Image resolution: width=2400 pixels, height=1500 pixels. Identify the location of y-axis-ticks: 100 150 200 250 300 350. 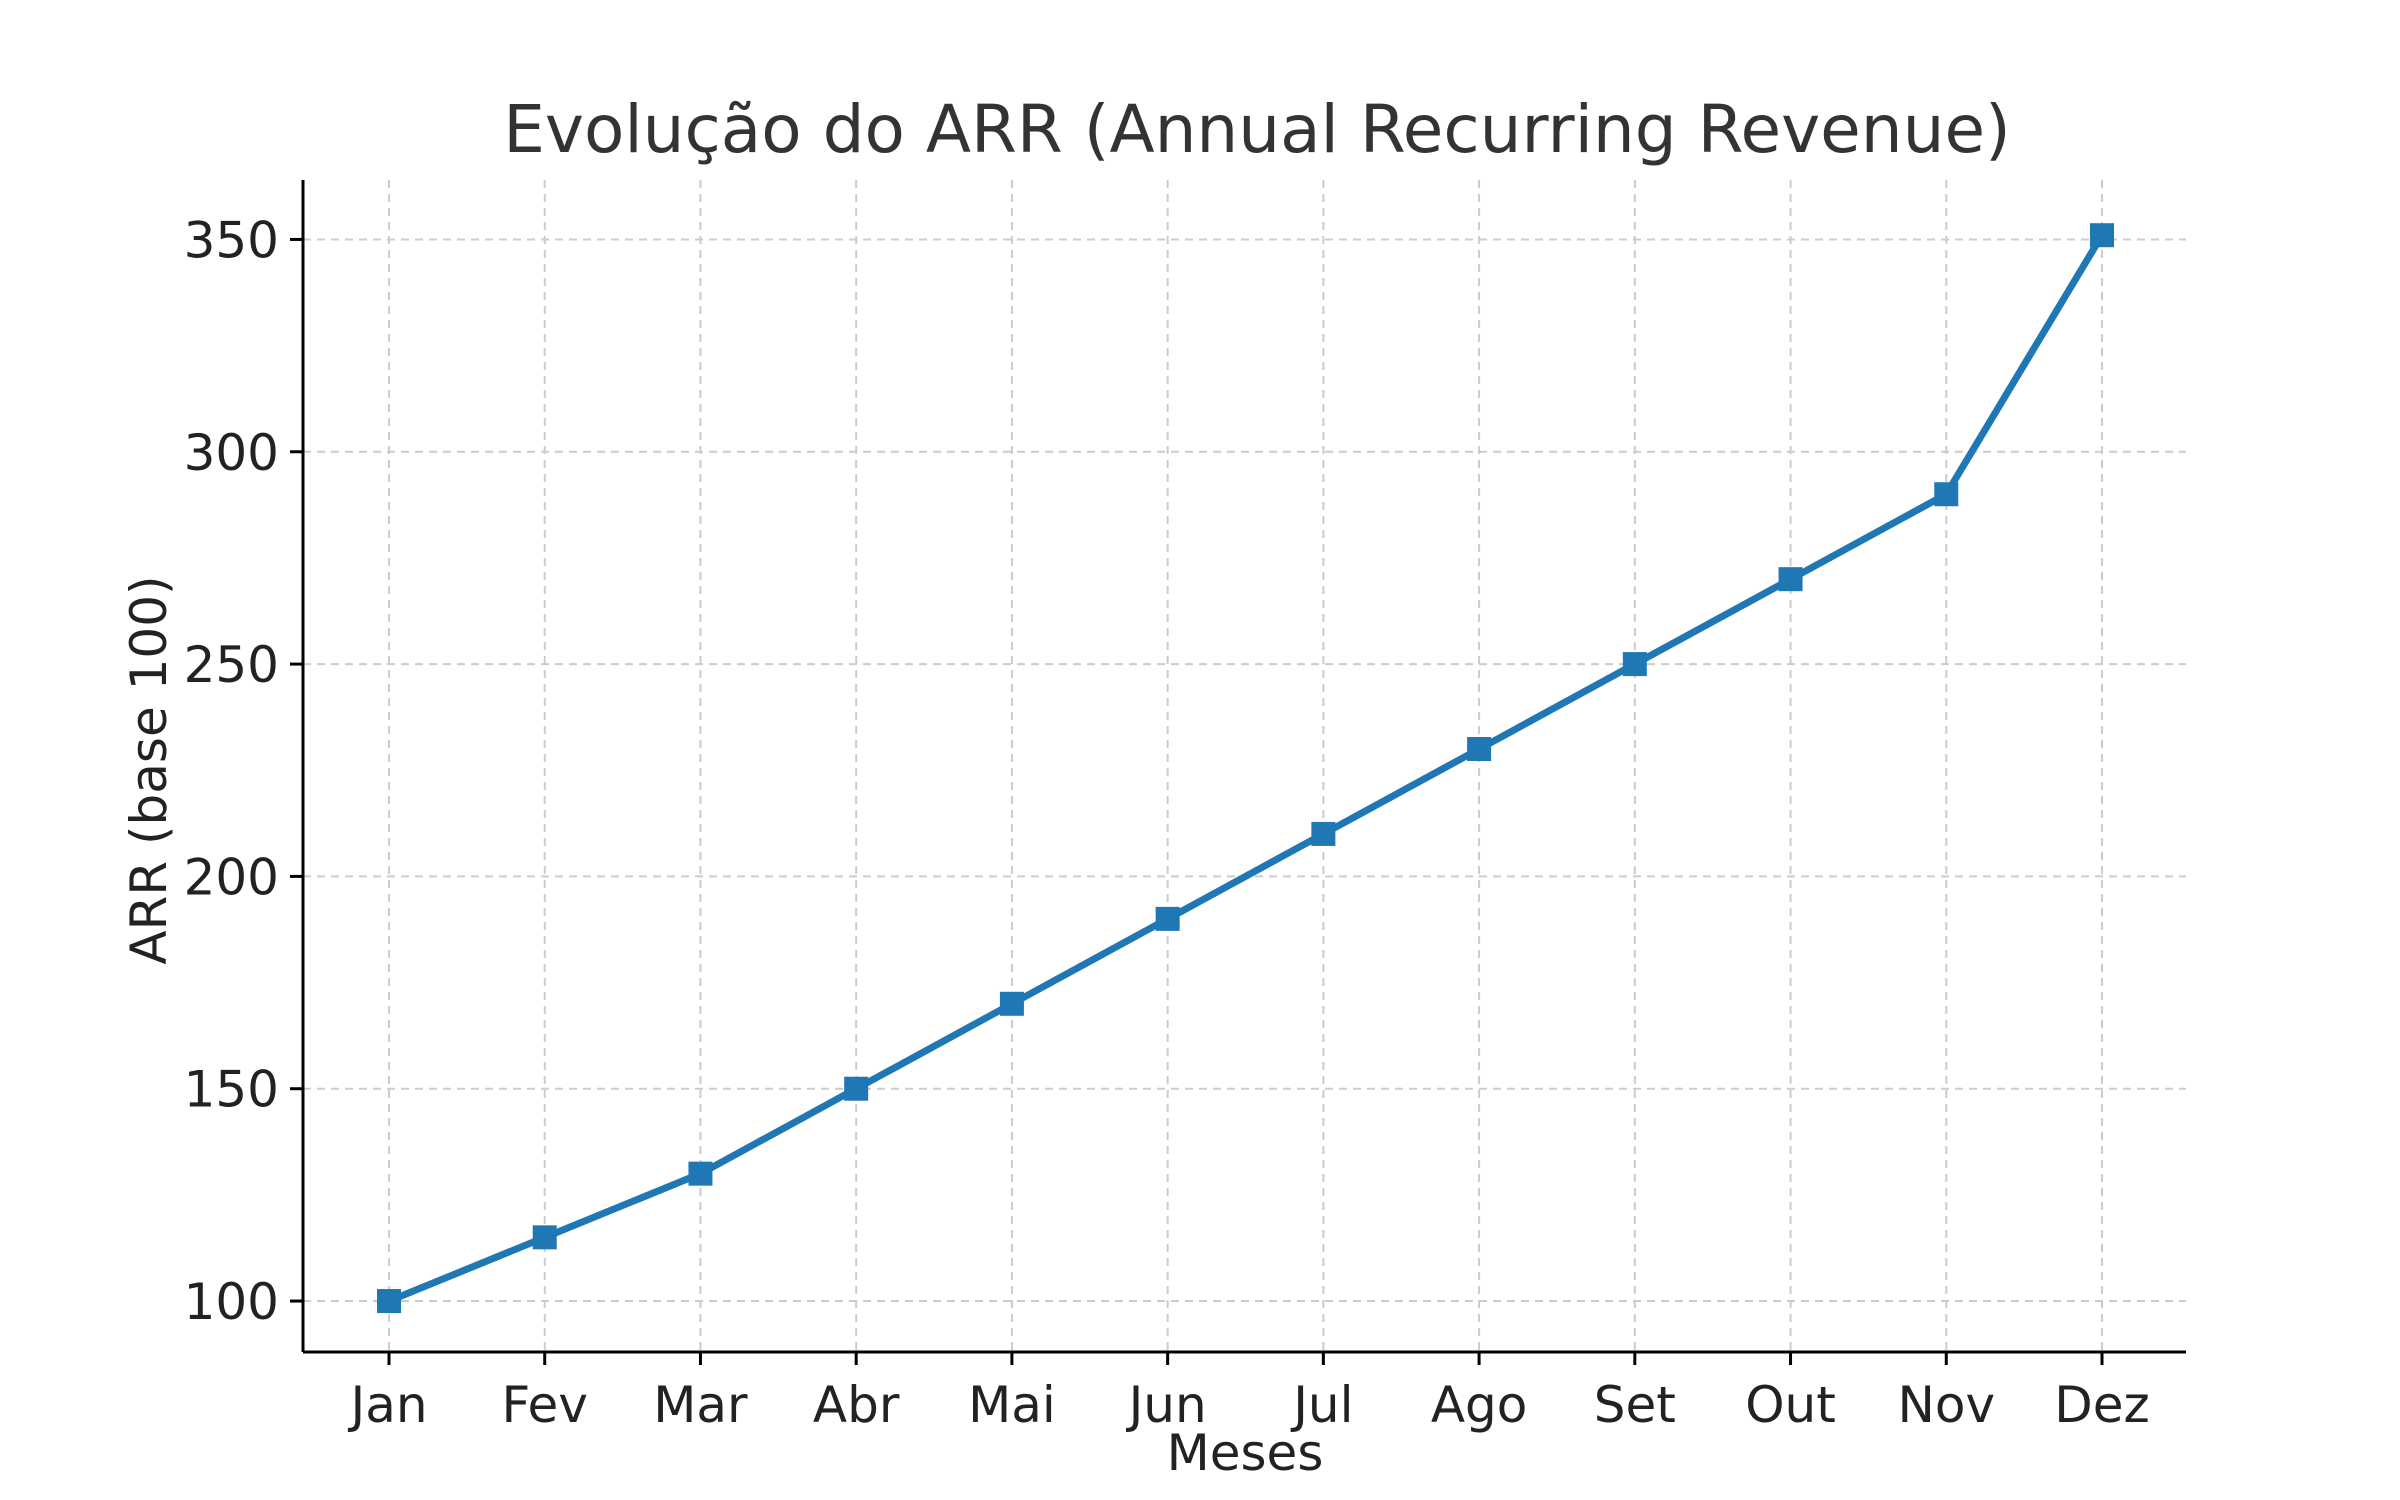
(243, 771).